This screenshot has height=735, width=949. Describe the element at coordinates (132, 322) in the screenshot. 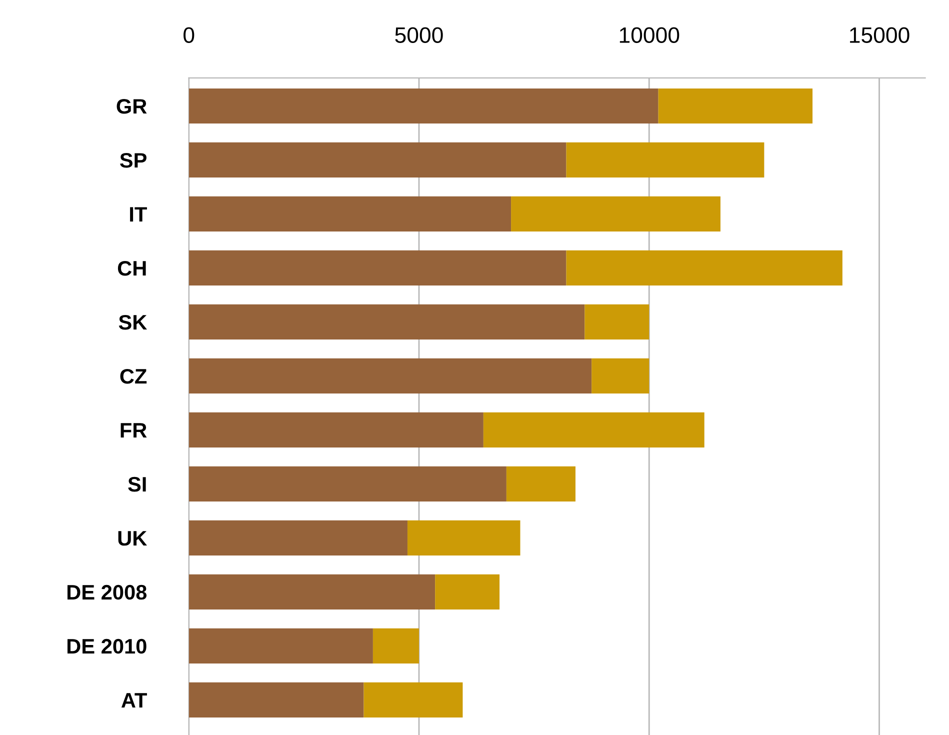

I see `y-tick-label: SK` at that location.